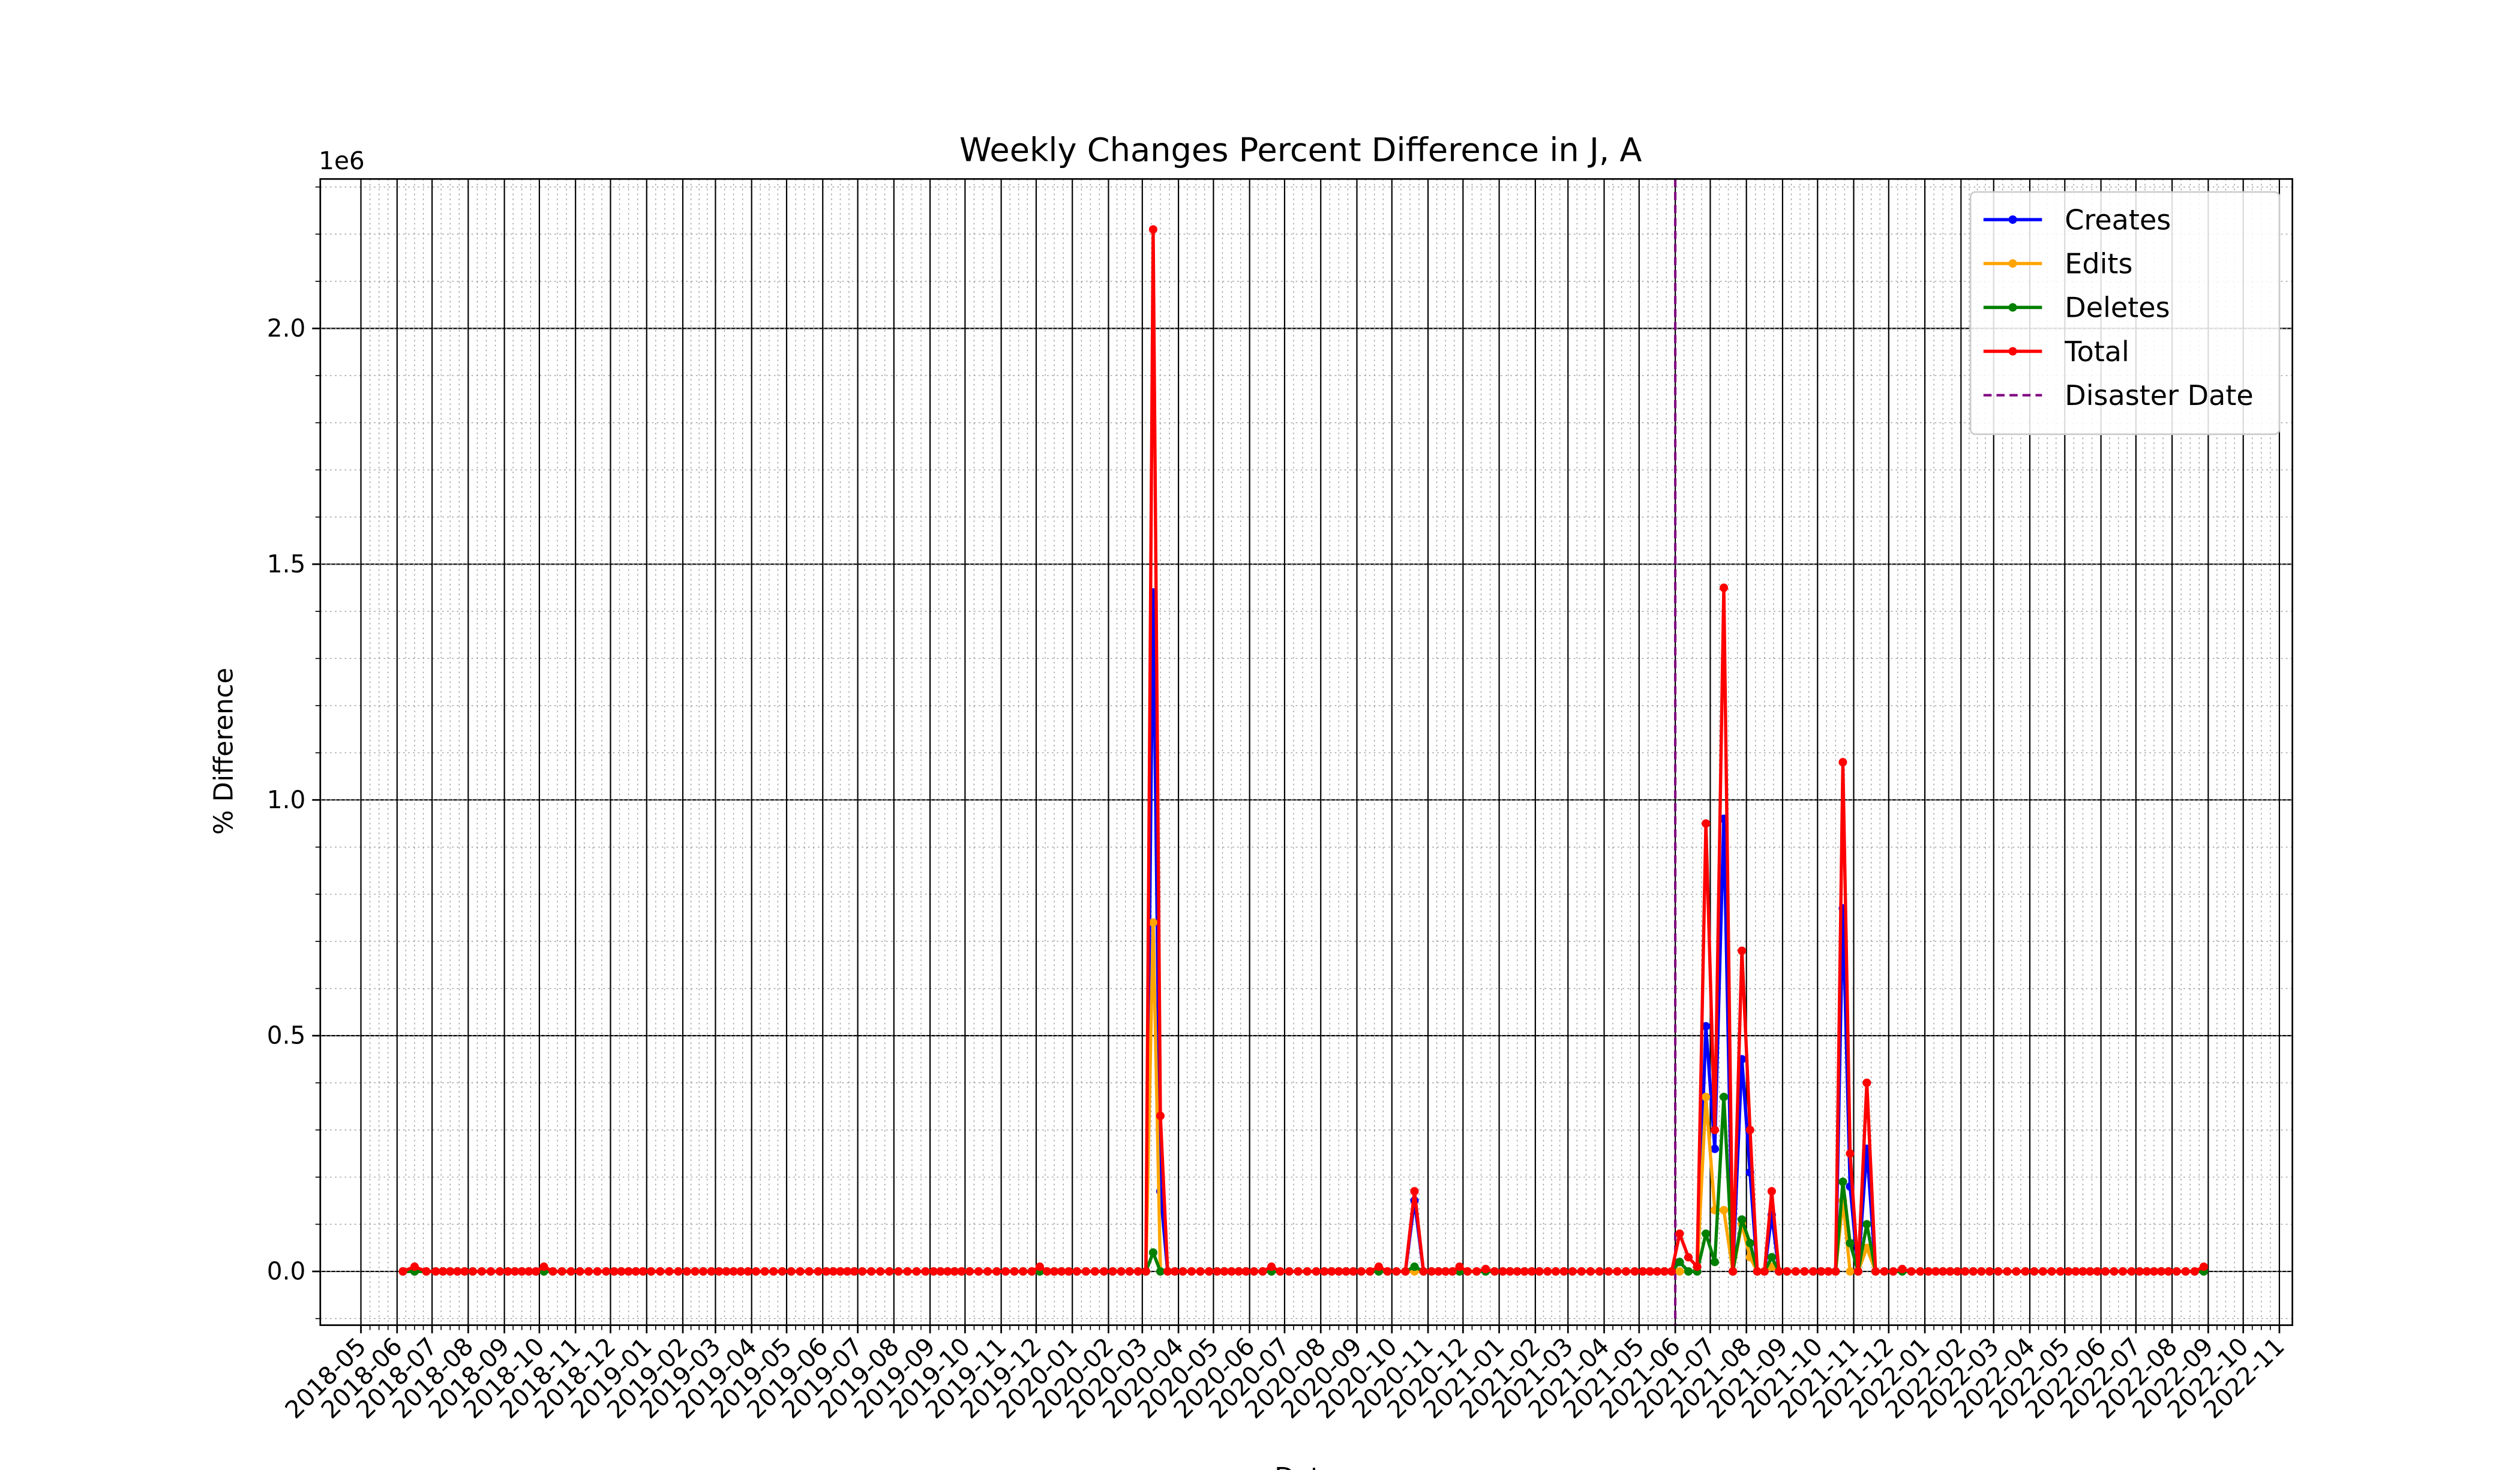  What do you see at coordinates (2117, 308) in the screenshot?
I see `legend-label: Deletes` at bounding box center [2117, 308].